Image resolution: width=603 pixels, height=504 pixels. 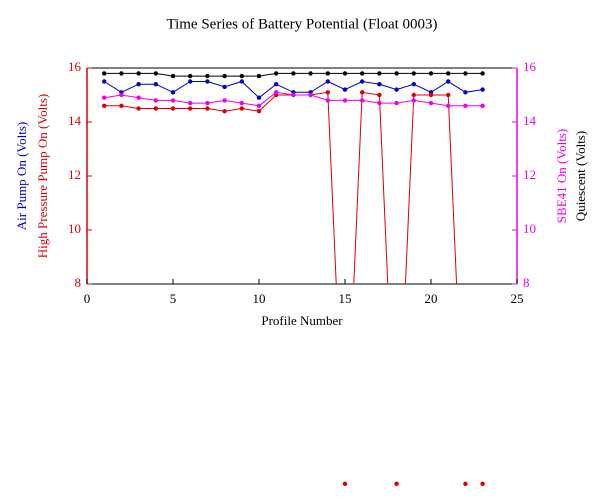 I want to click on y2-tick-label: 10, so click(x=529, y=228).